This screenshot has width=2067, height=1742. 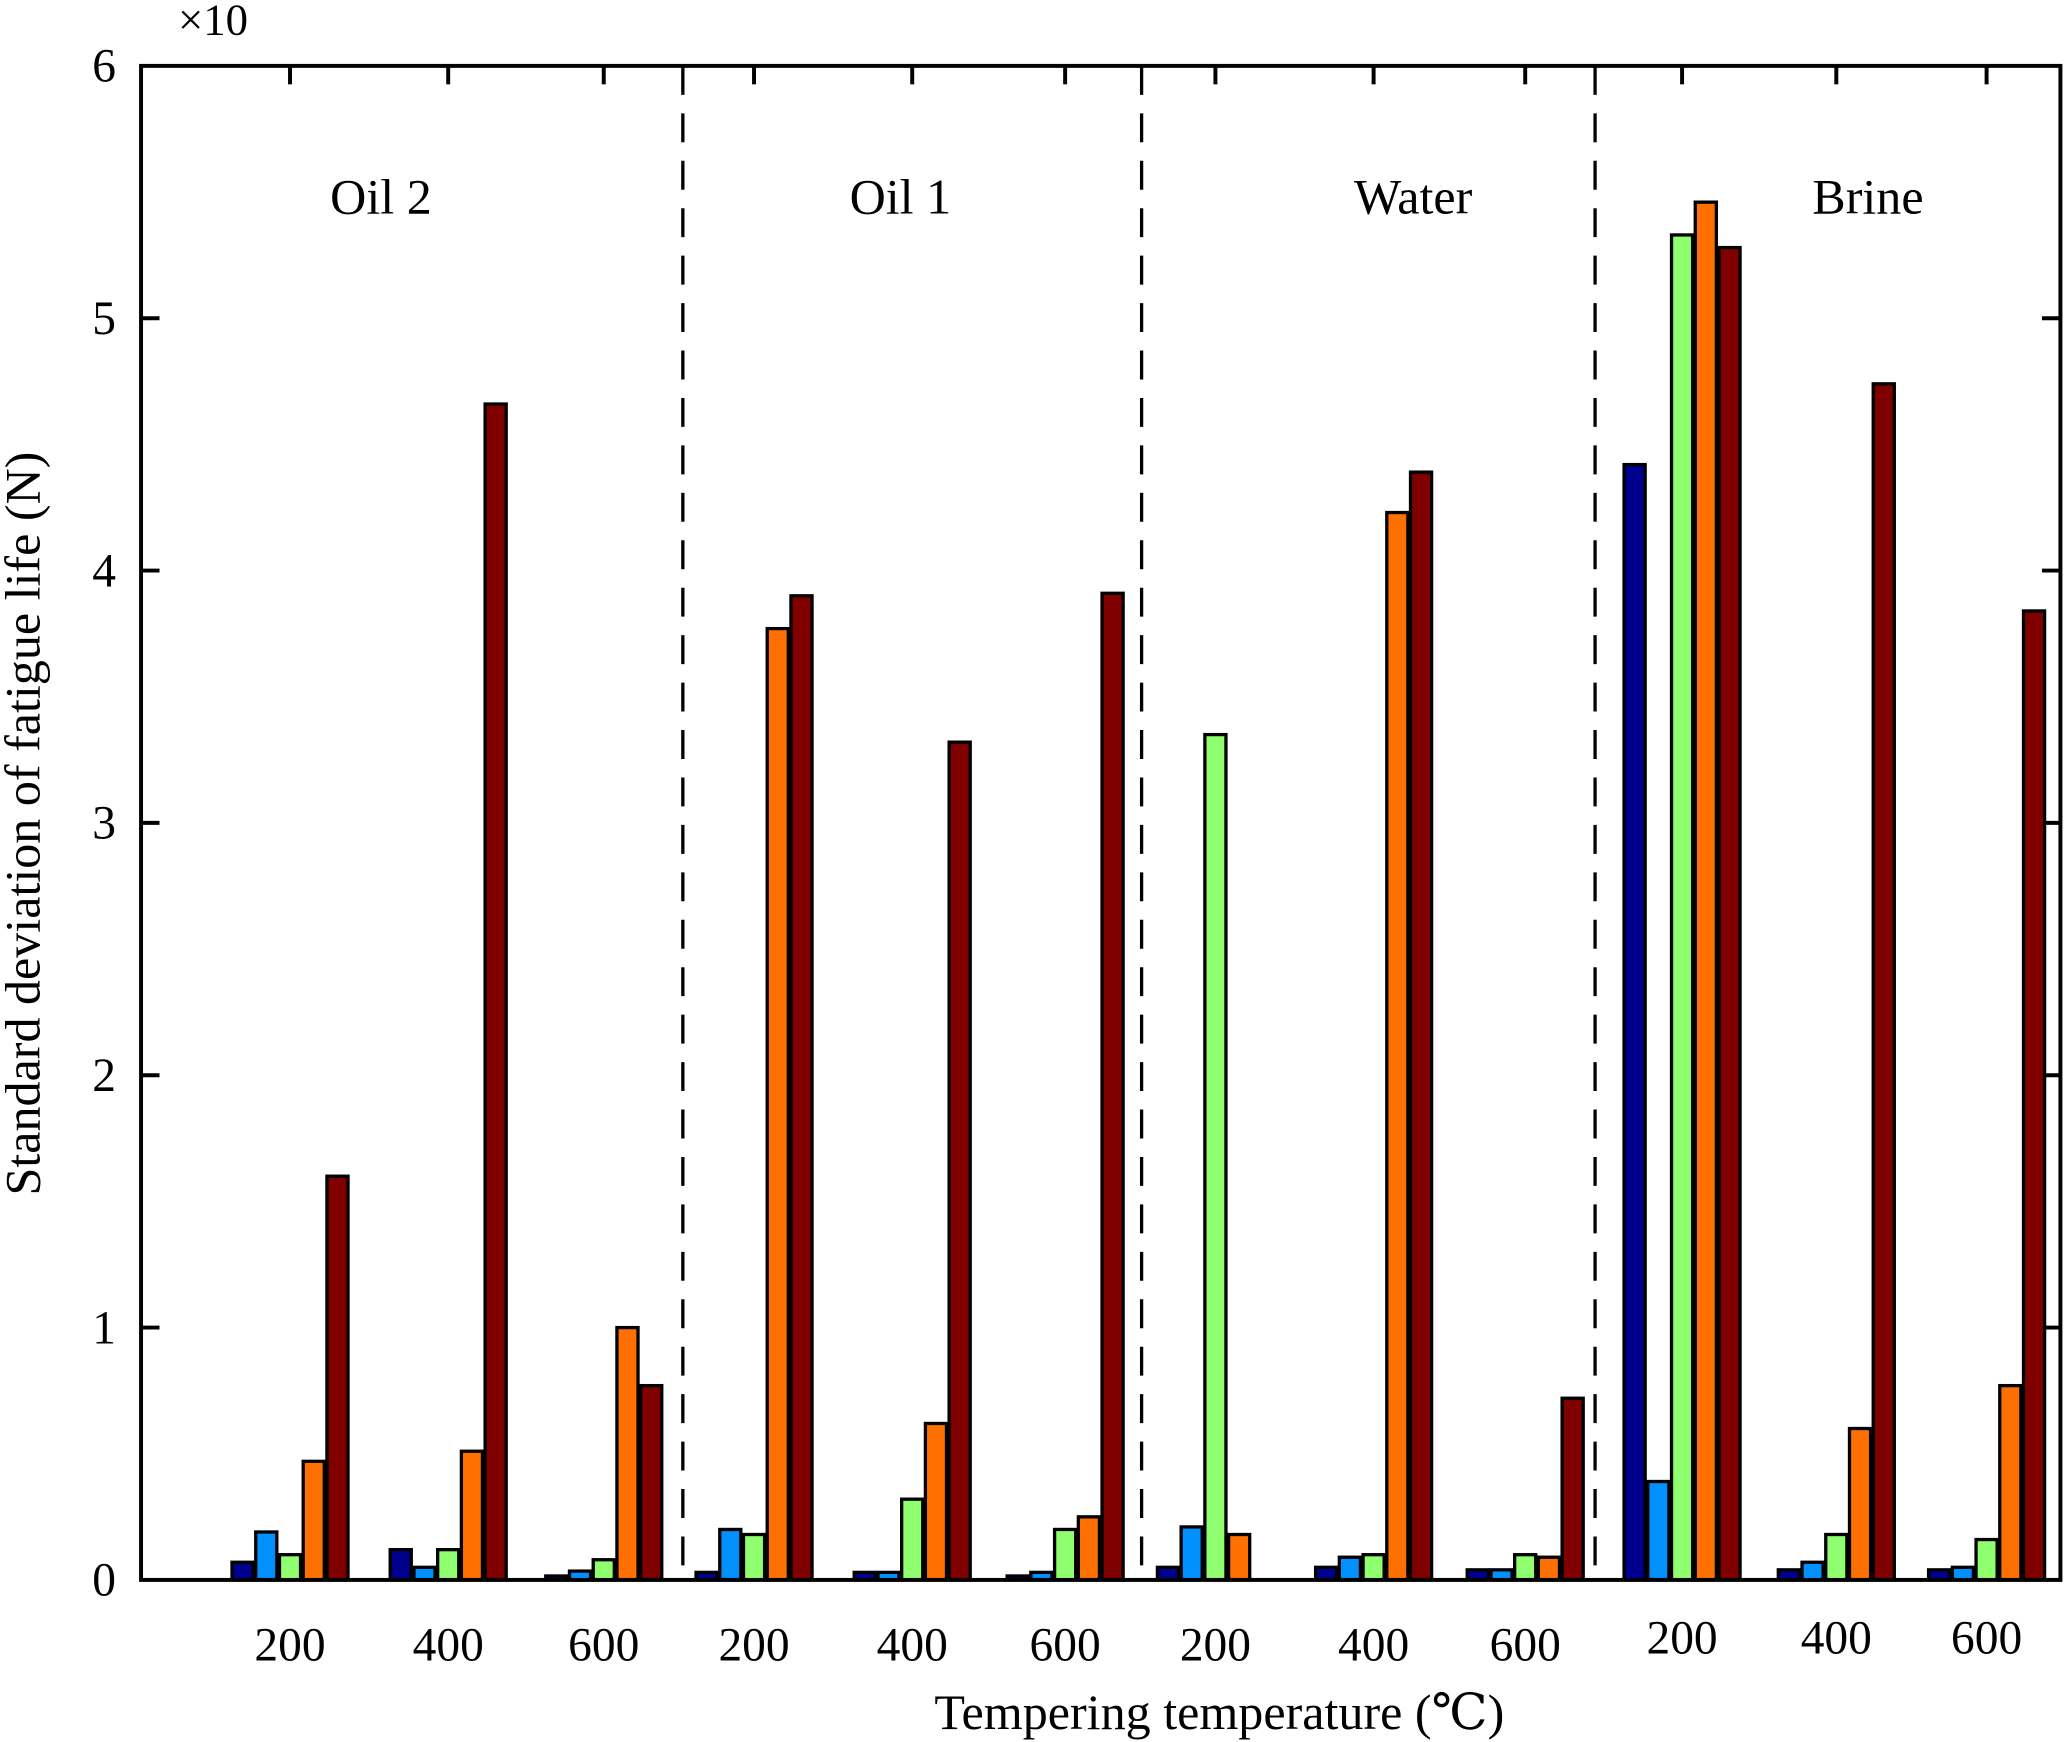 What do you see at coordinates (912, 1539) in the screenshot?
I see `bar-oil1-400-s3` at bounding box center [912, 1539].